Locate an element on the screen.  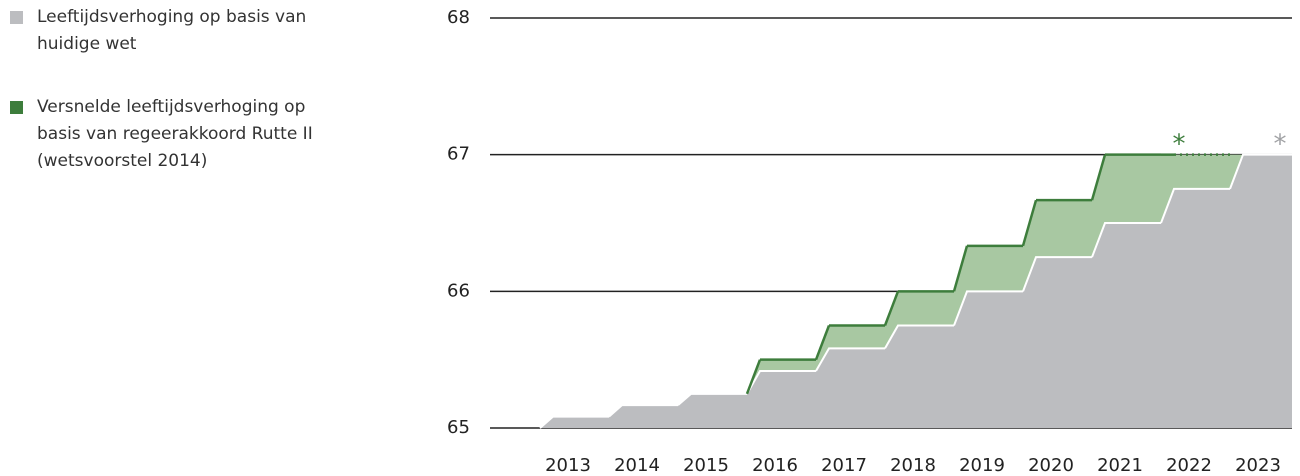
x-tick-label: 2018 is located at coordinates (913, 465).